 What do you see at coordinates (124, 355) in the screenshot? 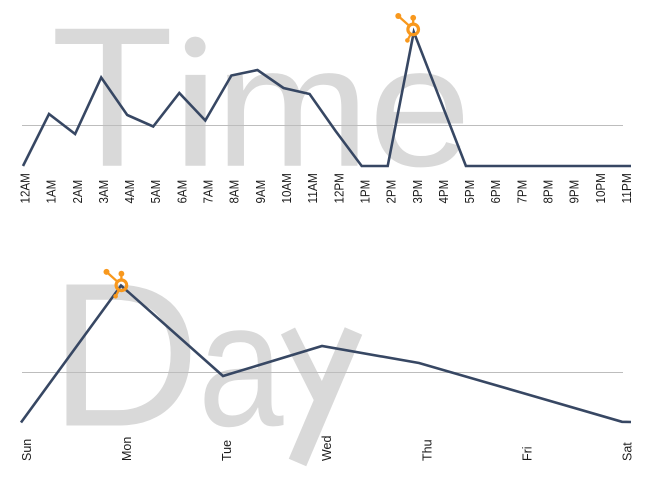
I see `svg-text: D` at bounding box center [124, 355].